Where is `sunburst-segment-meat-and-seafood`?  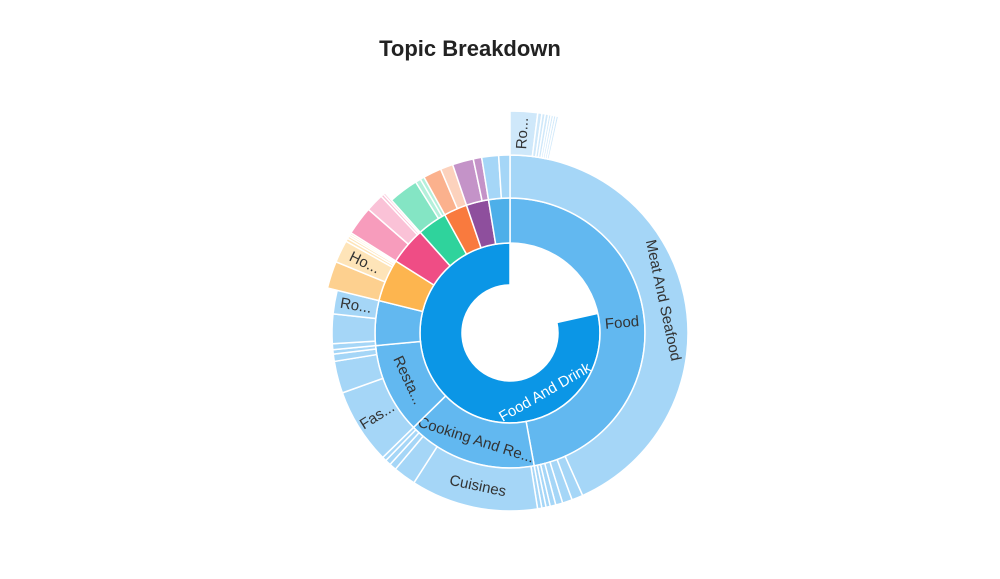
sunburst-segment-meat-and-seafood is located at coordinates (599, 325).